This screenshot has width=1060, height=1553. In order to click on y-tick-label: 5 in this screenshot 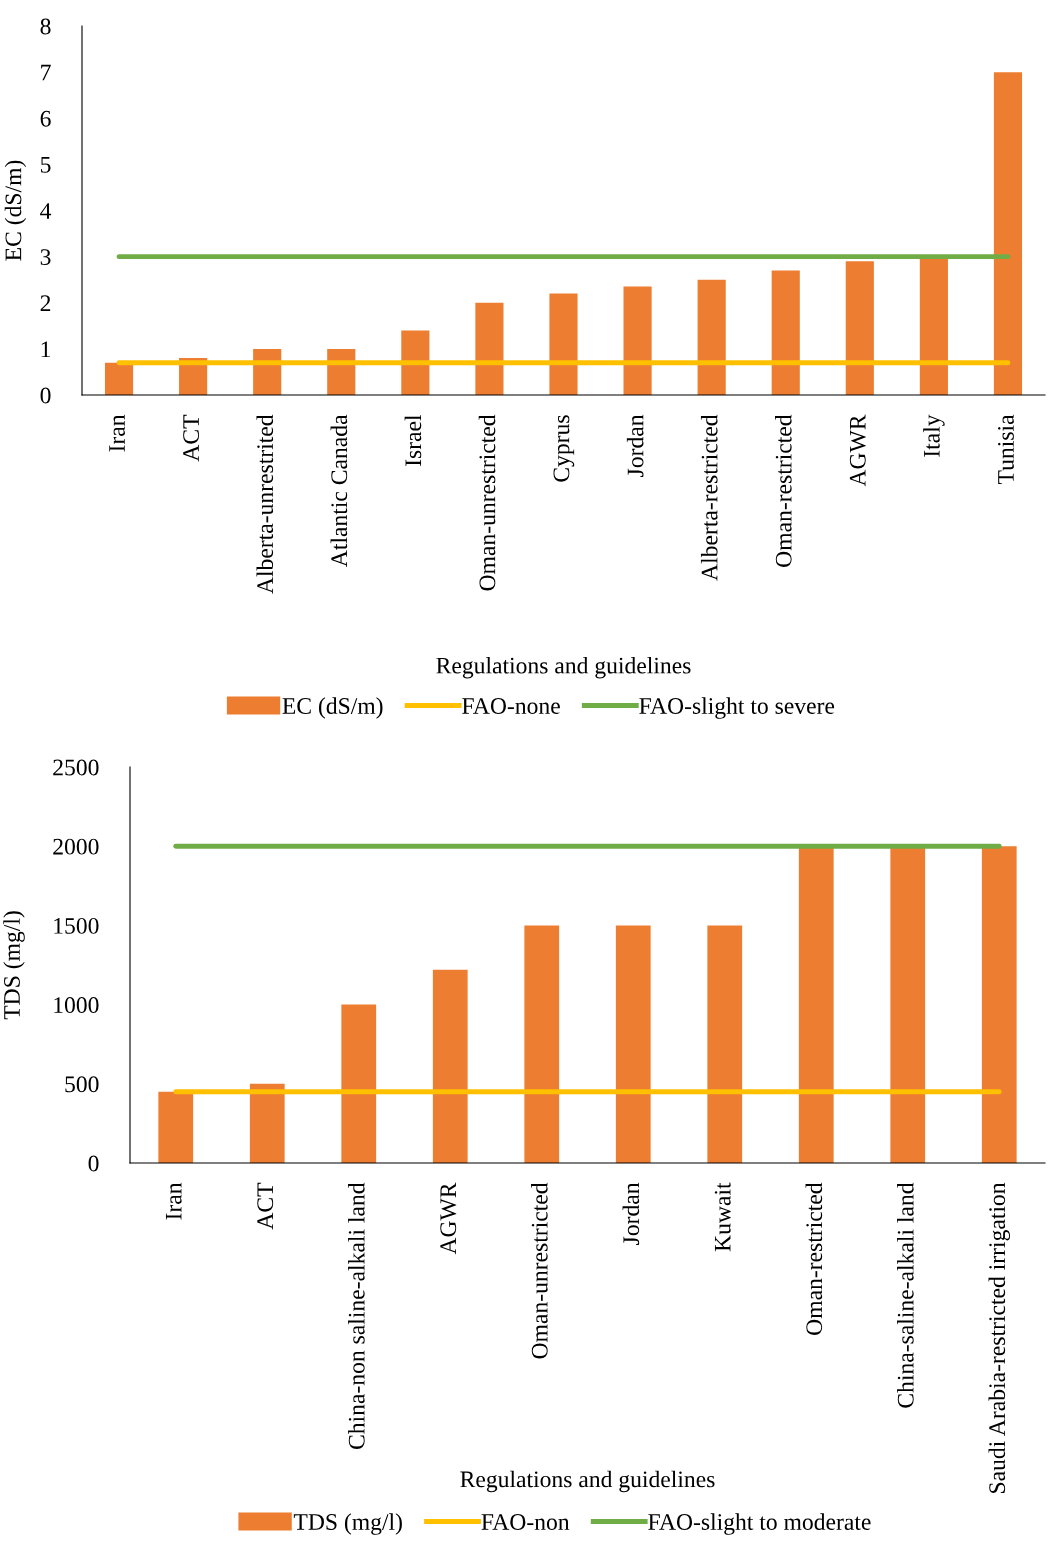, I will do `click(46, 165)`.